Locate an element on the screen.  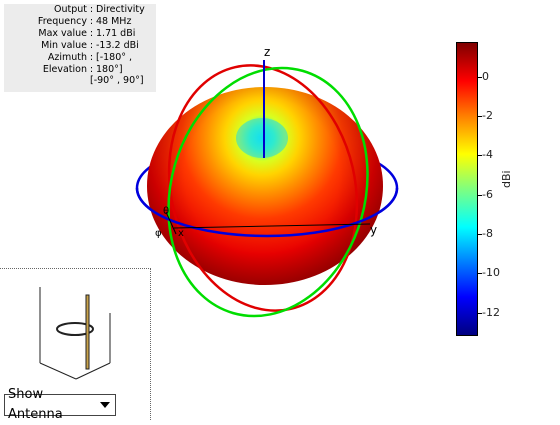
info-value: Directivity is located at coordinates (120, 9).